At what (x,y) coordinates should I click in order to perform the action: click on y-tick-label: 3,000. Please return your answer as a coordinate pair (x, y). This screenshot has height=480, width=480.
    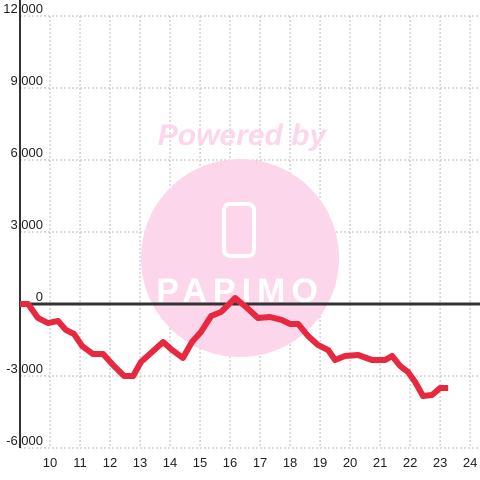
    Looking at the image, I should click on (26, 224).